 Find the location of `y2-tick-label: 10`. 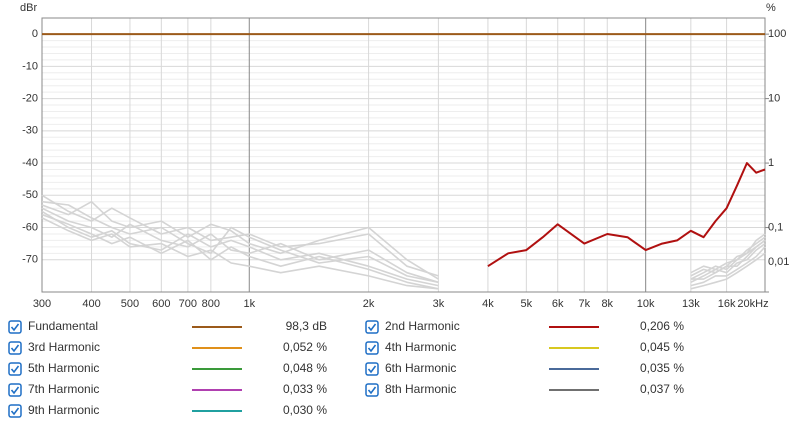

y2-tick-label: 10 is located at coordinates (774, 99).